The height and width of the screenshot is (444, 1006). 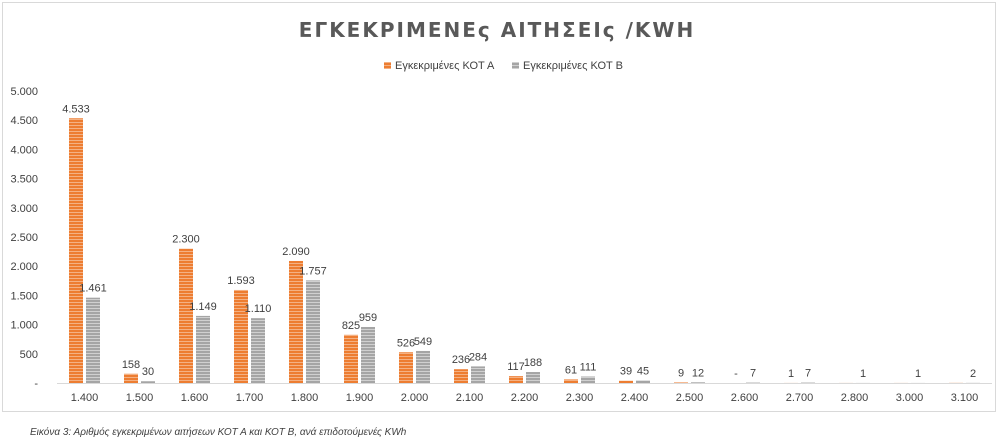 I want to click on x-tick-label: 1.400, so click(x=85, y=398).